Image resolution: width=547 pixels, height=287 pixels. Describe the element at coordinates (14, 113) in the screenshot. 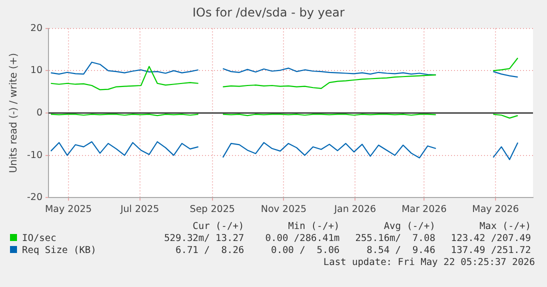

I see `y-axis-title: Units read (-) / write (+)` at that location.